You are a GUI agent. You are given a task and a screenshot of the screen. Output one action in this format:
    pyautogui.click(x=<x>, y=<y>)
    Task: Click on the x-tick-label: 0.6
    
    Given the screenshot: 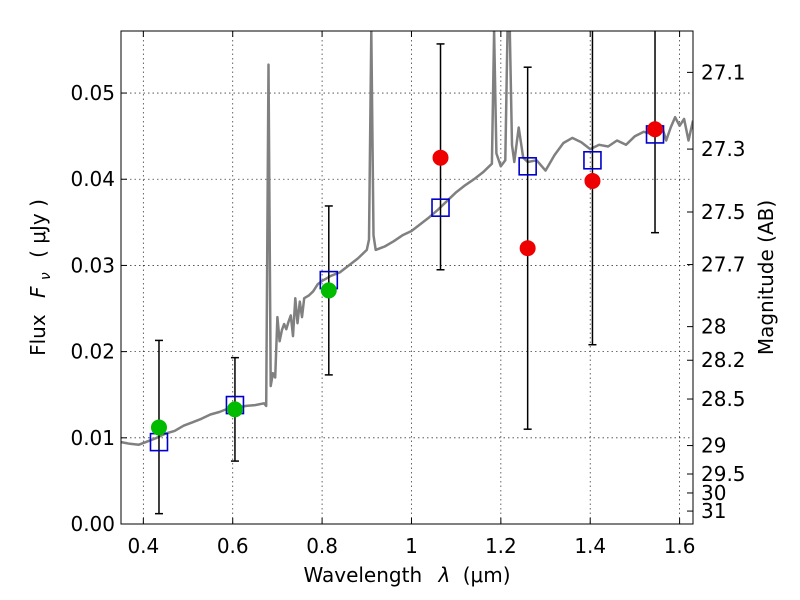 What is the action you would take?
    pyautogui.click(x=233, y=546)
    